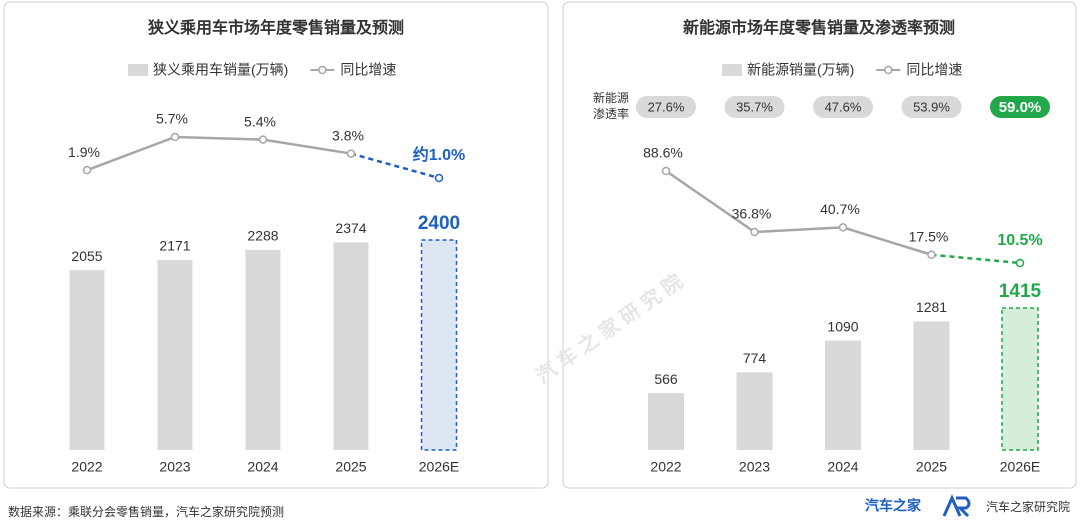 The height and width of the screenshot is (528, 1080). Describe the element at coordinates (840, 209) in the screenshot. I see `line-value-label: 40.7%` at that location.